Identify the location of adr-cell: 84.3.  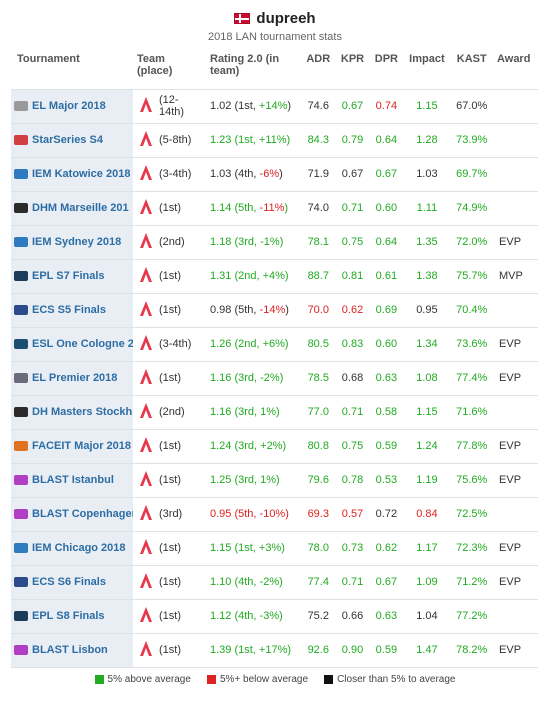
(318, 140).